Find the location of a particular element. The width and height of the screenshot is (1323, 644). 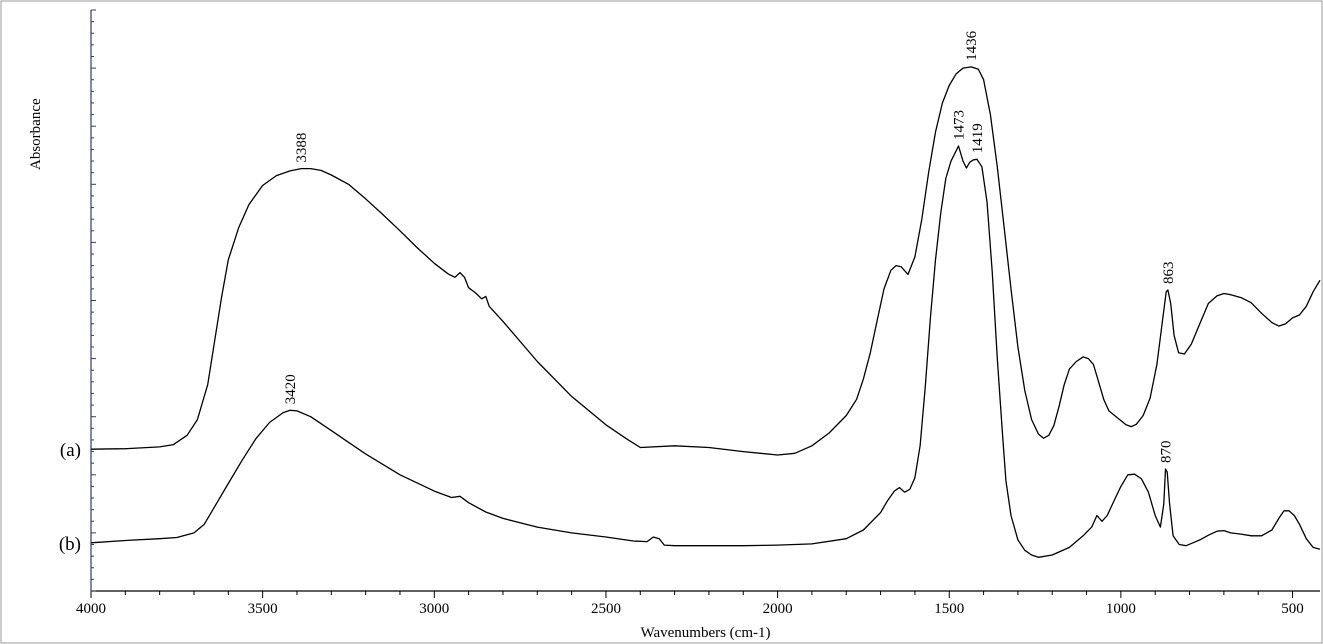

series-label: (a) is located at coordinates (70, 450).